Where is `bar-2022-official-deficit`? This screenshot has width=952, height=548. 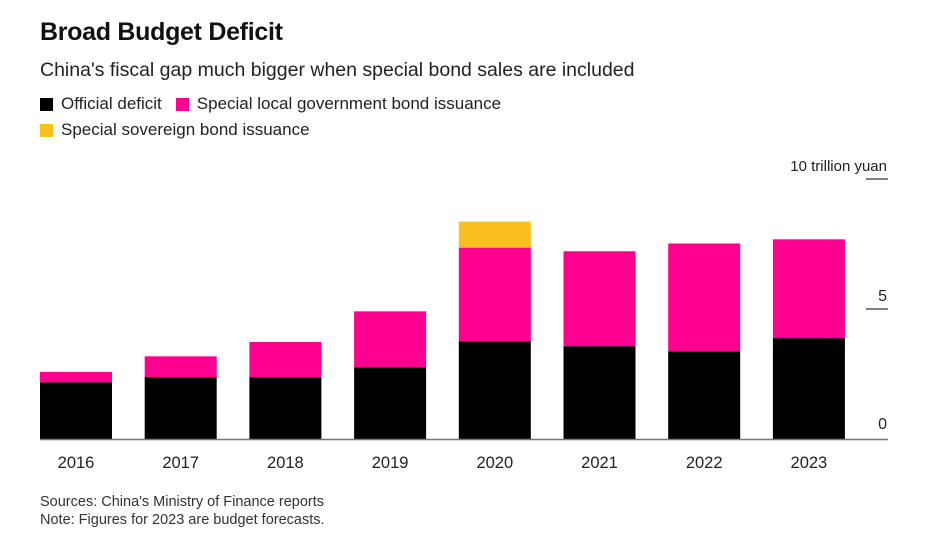
bar-2022-official-deficit is located at coordinates (704, 395).